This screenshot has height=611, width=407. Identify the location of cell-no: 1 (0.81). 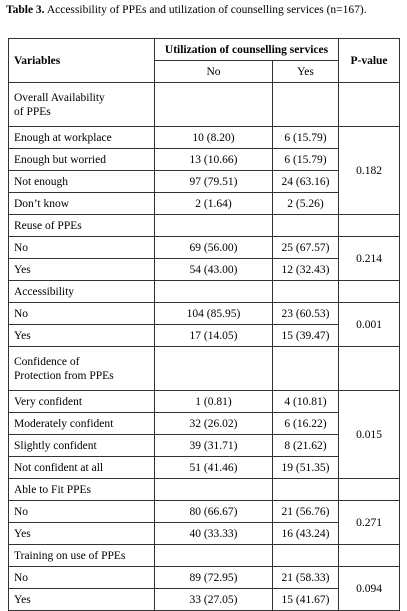
(213, 401).